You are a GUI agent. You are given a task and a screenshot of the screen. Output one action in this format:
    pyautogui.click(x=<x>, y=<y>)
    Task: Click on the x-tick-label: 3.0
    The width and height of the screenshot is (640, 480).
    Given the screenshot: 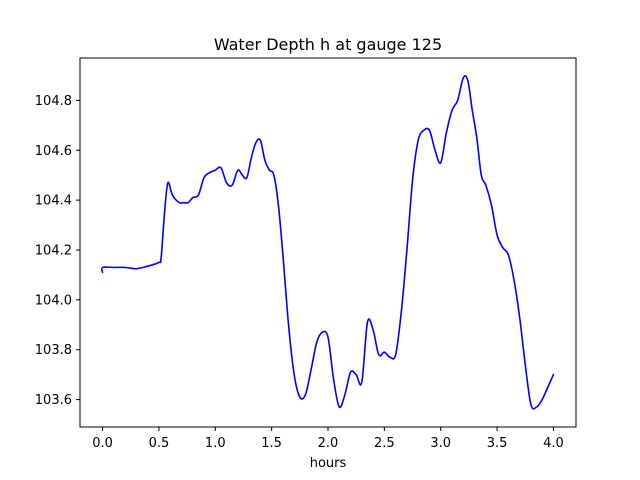 What is the action you would take?
    pyautogui.click(x=440, y=443)
    